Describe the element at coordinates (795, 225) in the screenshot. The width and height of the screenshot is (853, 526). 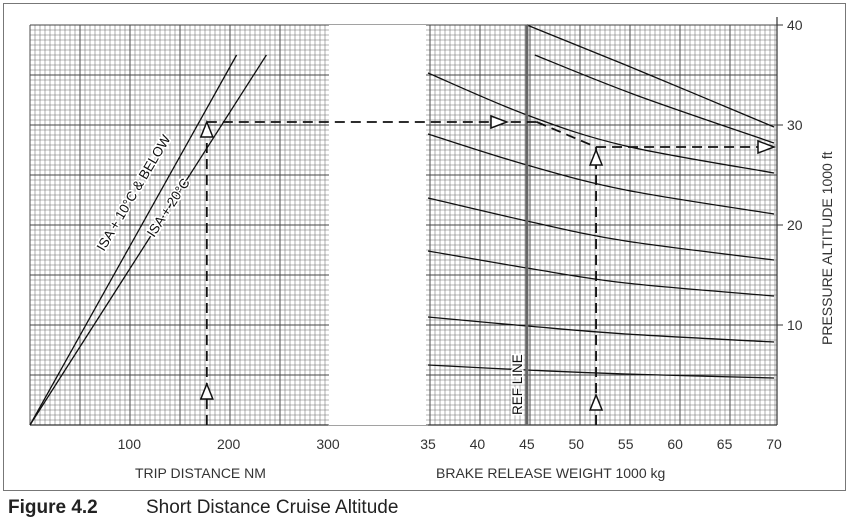
I see `y-tick-label: 20` at that location.